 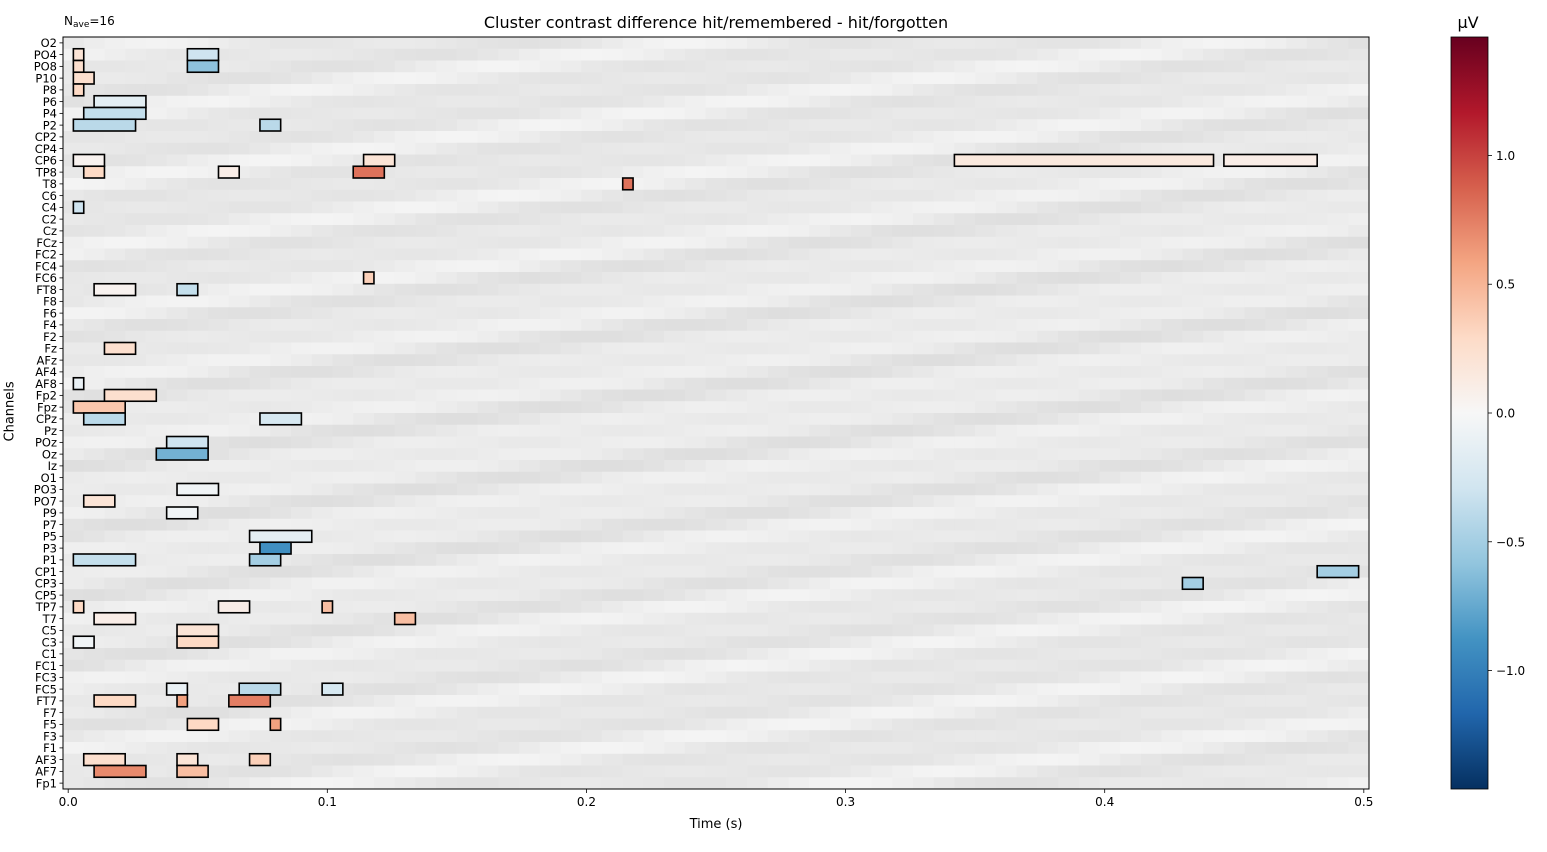 I want to click on cluster-cell-p1, so click(x=104, y=560).